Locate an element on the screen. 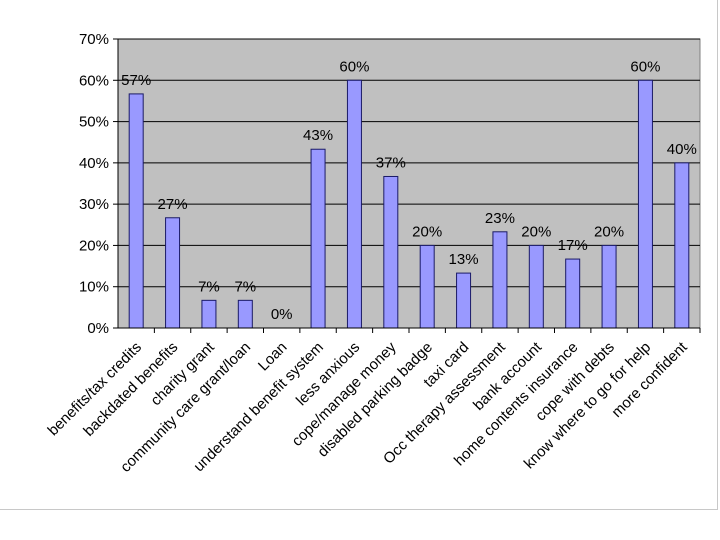  data-label: 13% is located at coordinates (464, 259).